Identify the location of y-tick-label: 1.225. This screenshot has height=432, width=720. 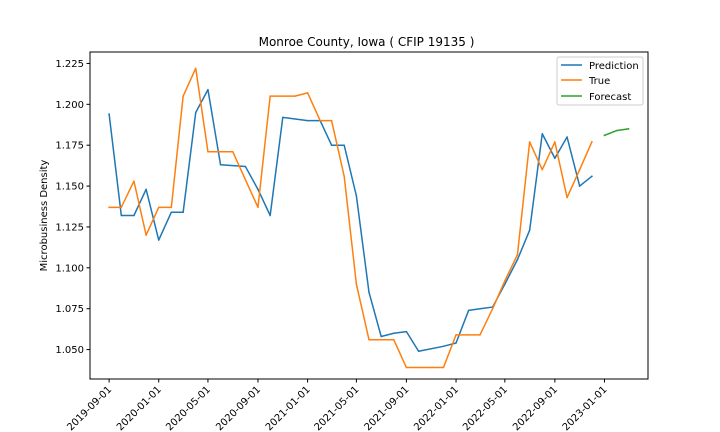
(69, 64).